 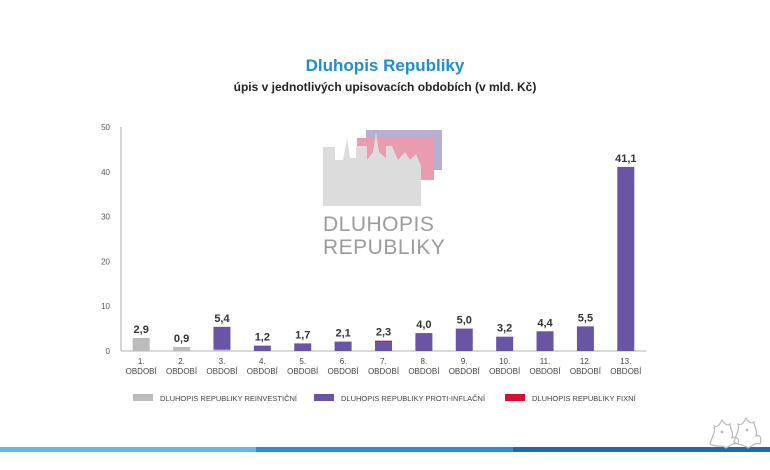 I want to click on watermark-castle-silhouette, so click(x=372, y=169).